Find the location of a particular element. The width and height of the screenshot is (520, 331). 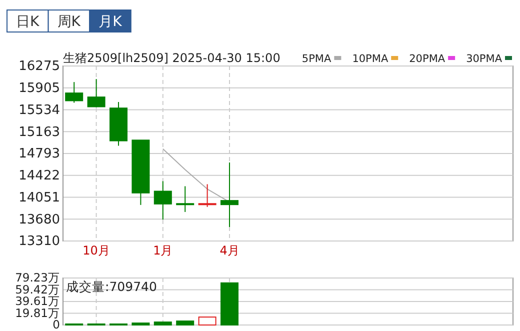

chart-title: 生猪2509[lh2509] 2025-04-30 15:00 is located at coordinates (171, 58).